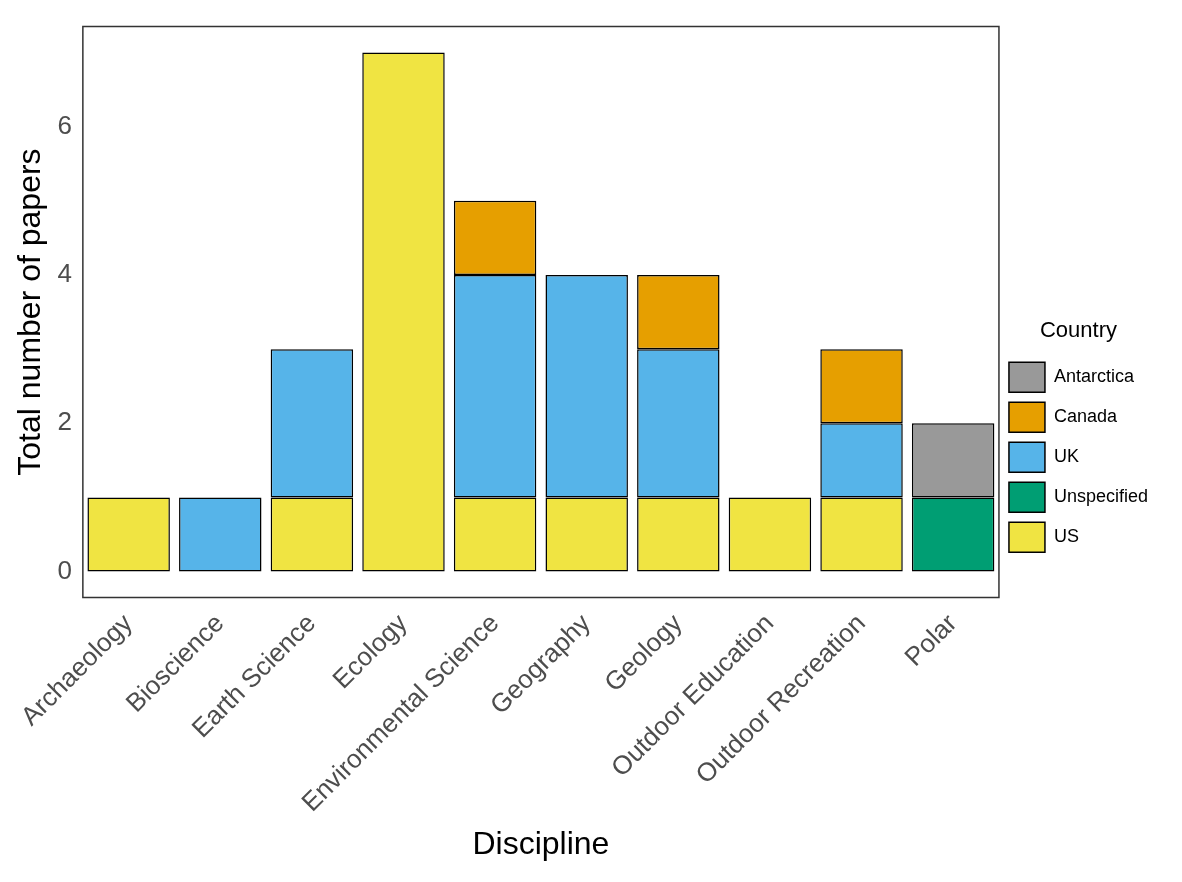 The width and height of the screenshot is (1182, 882). What do you see at coordinates (1066, 536) in the screenshot?
I see `legend-label: US` at bounding box center [1066, 536].